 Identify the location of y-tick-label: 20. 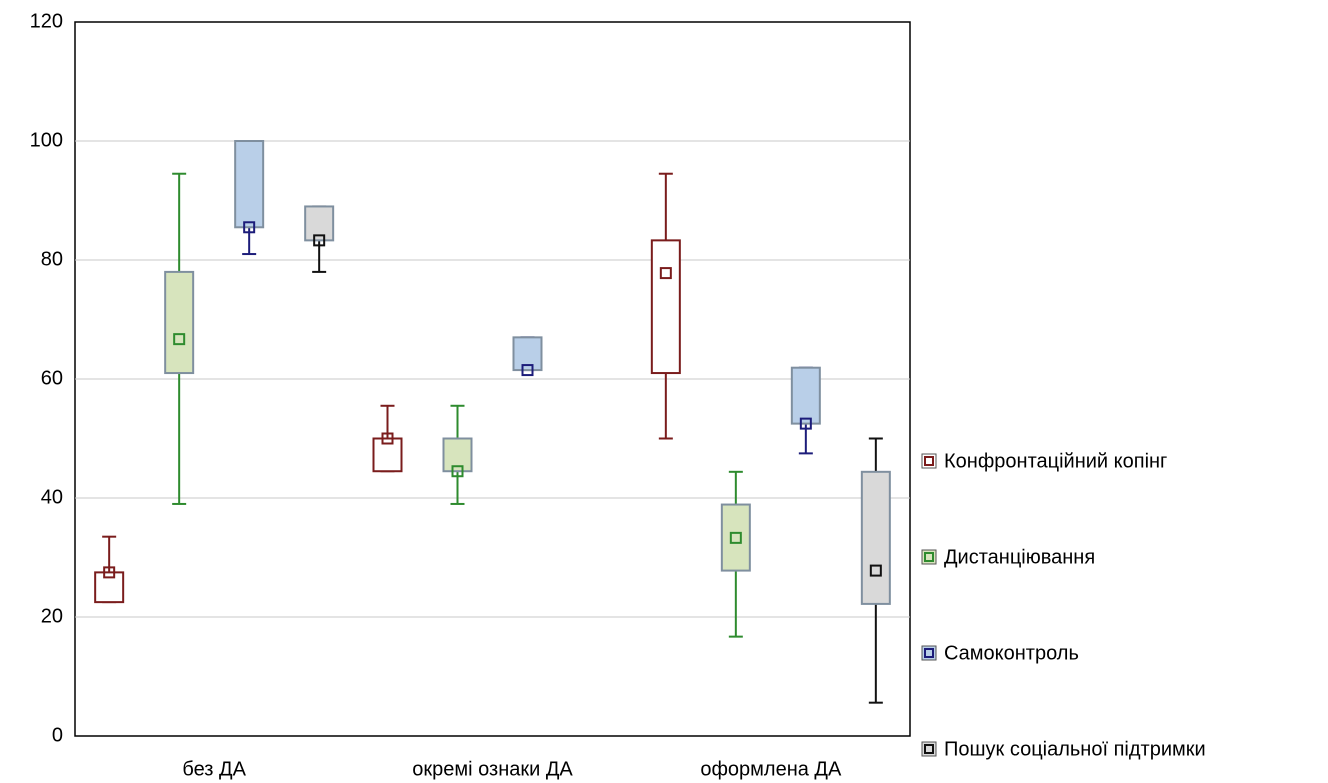
(52, 616).